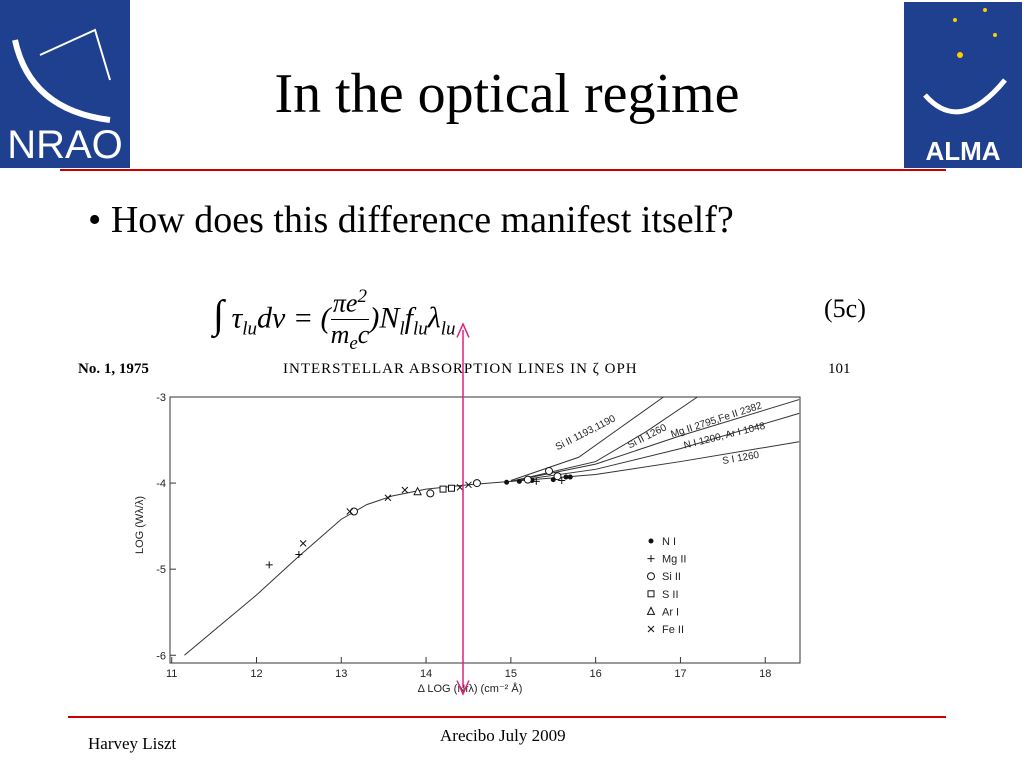  What do you see at coordinates (140, 525) in the screenshot?
I see `y-axis-label: LOG (Wλ/λ)` at bounding box center [140, 525].